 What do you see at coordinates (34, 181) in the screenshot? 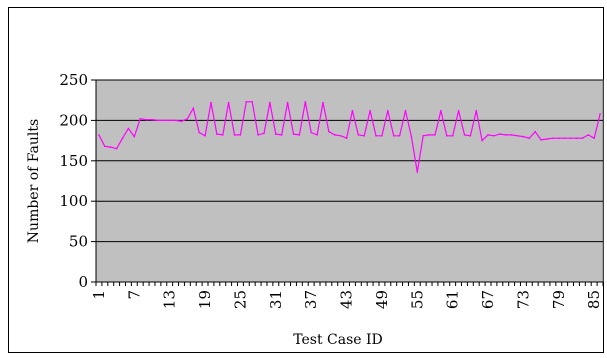
I see `y-axis-title: Number of Faults` at bounding box center [34, 181].